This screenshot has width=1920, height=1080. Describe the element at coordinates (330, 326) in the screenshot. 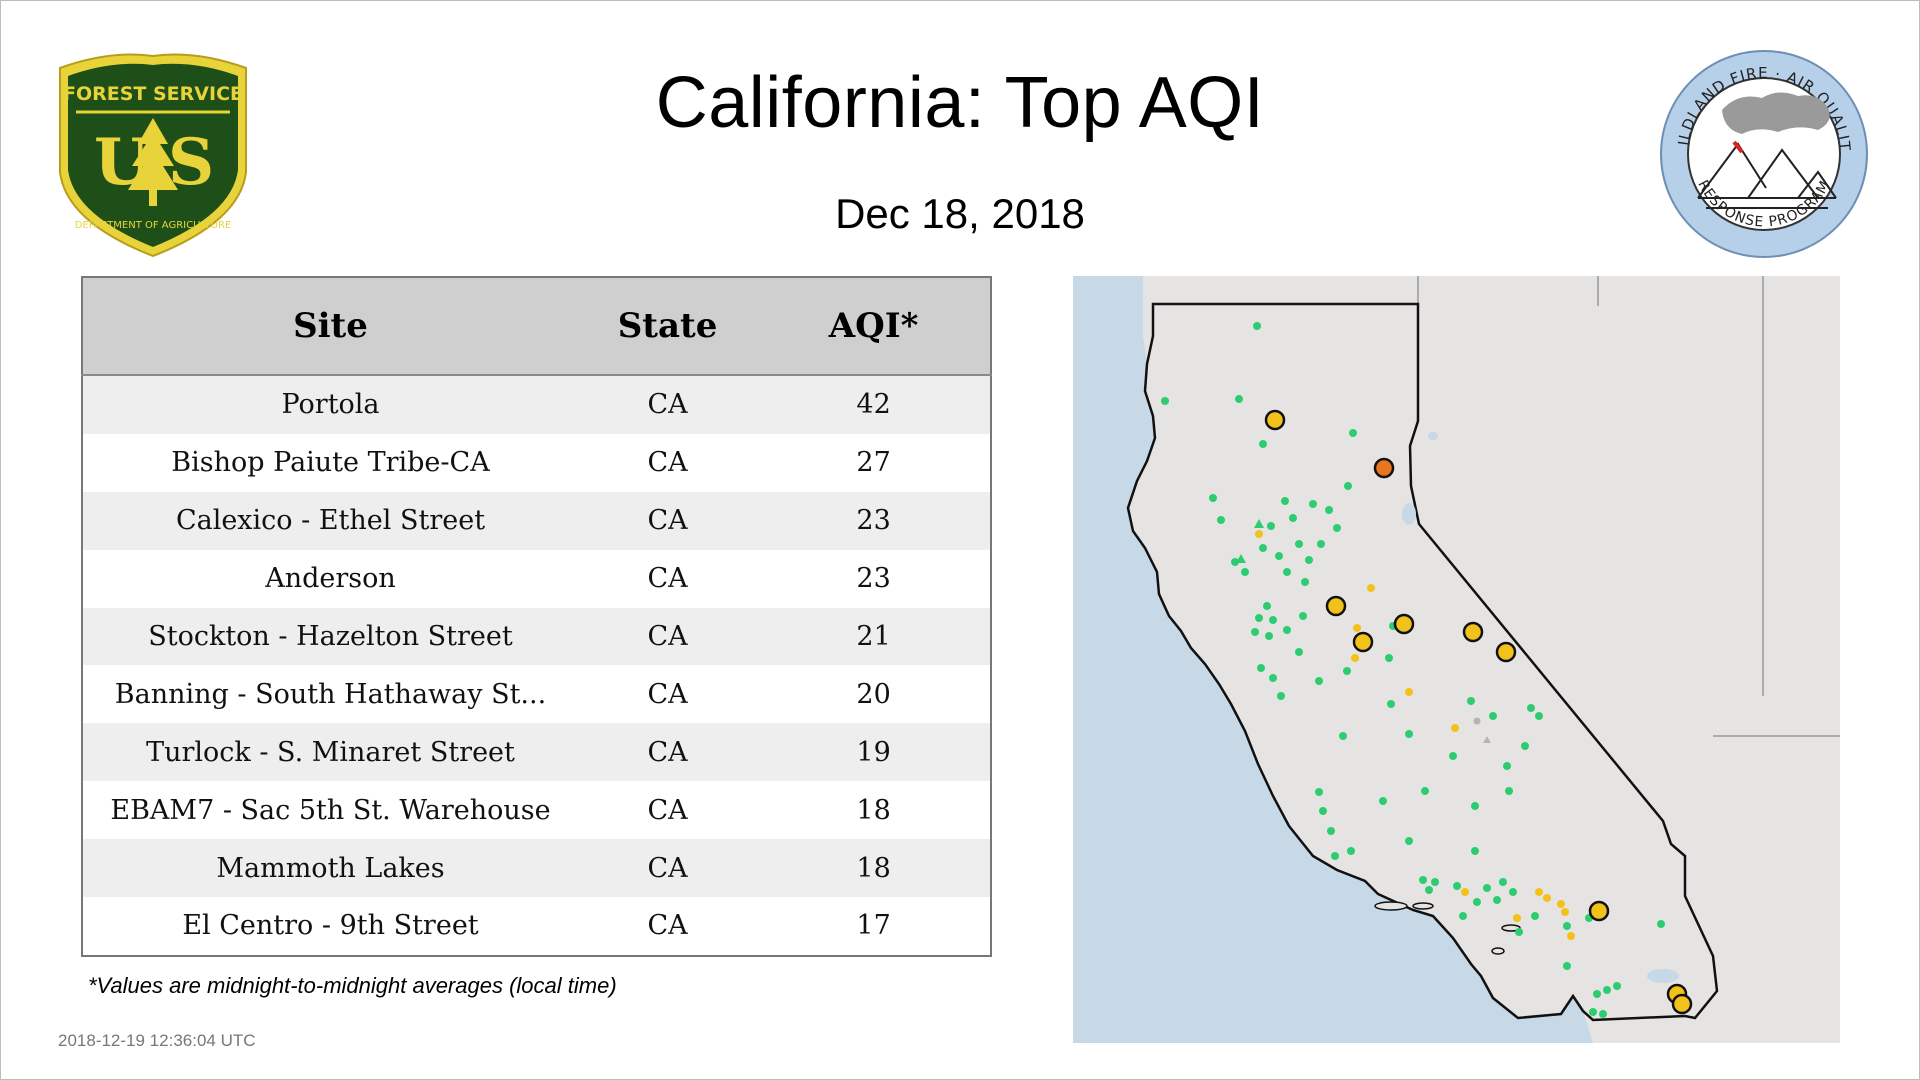

I see `column-header-site: Site` at that location.